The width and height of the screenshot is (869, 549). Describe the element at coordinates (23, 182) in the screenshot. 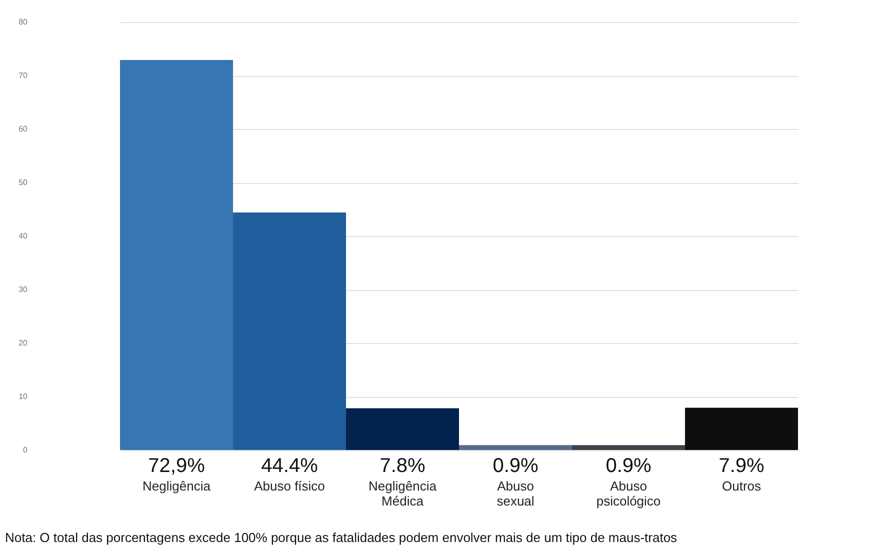

I see `y-tick-label: 50` at that location.